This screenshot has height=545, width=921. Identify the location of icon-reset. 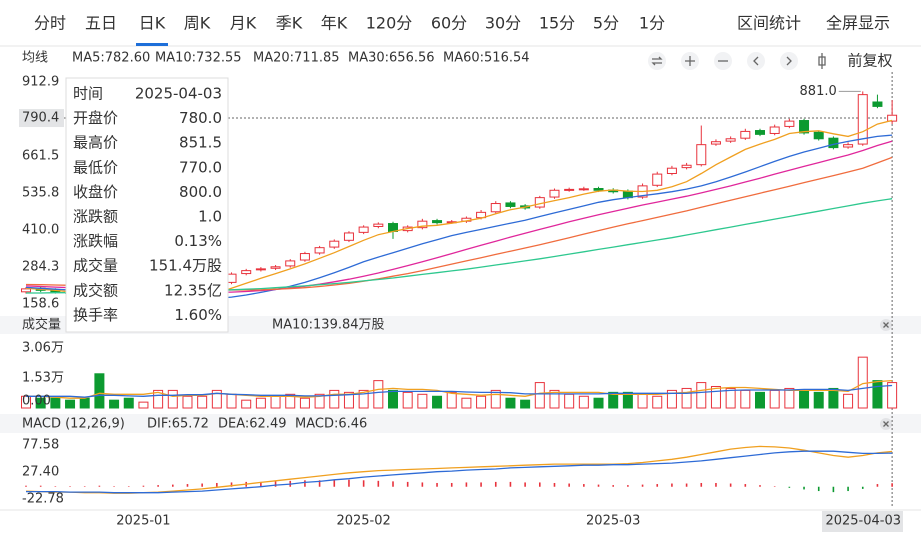
(657, 61).